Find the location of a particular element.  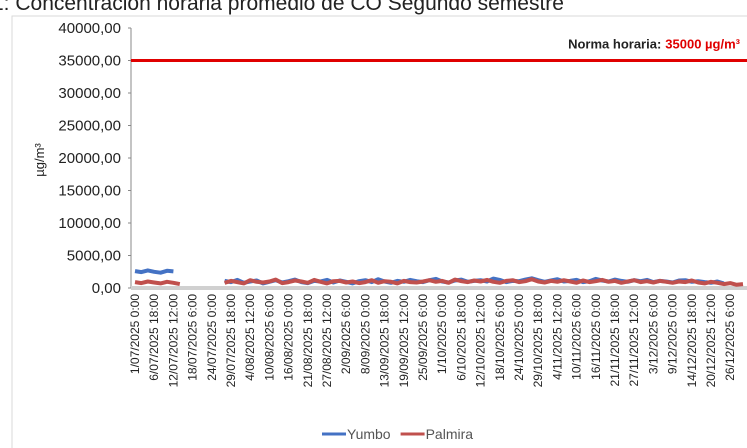

x-tick-label: 16/11/2025 0:00 is located at coordinates (596, 337).